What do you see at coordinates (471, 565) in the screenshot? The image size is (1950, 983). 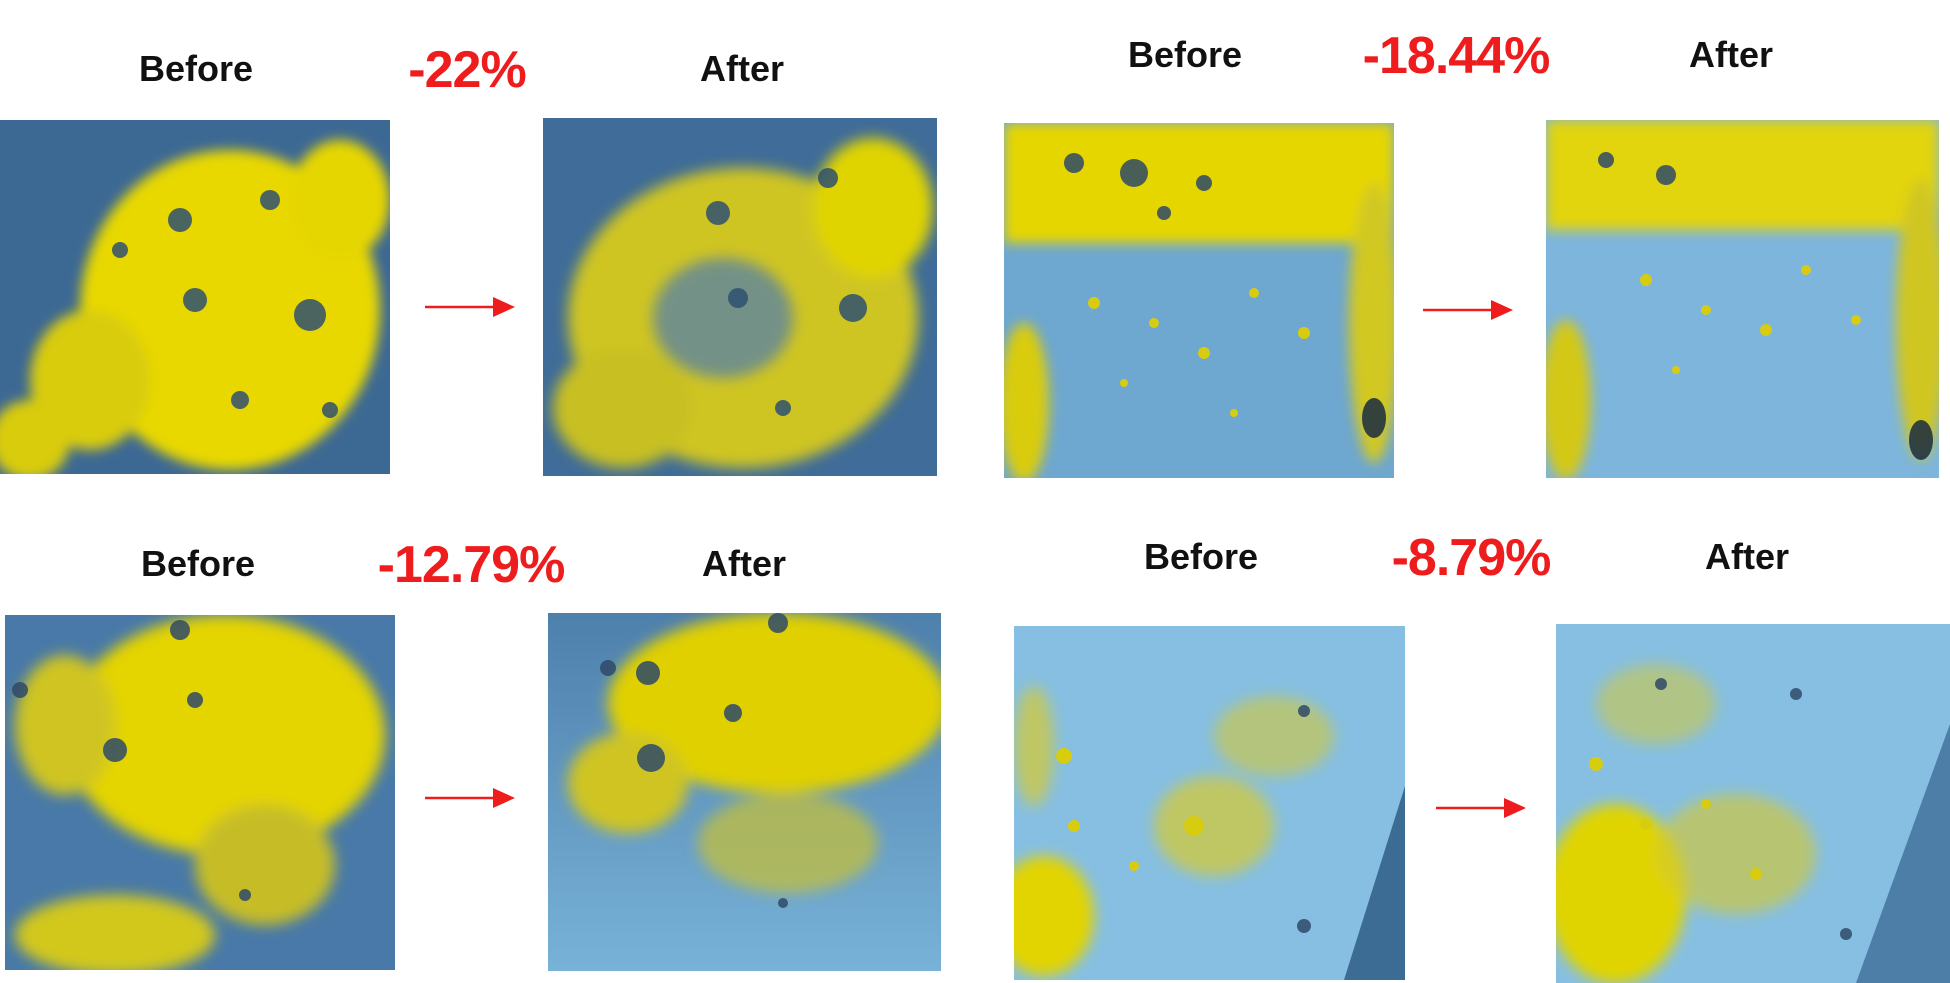 I see `percent-change: -12.79%` at bounding box center [471, 565].